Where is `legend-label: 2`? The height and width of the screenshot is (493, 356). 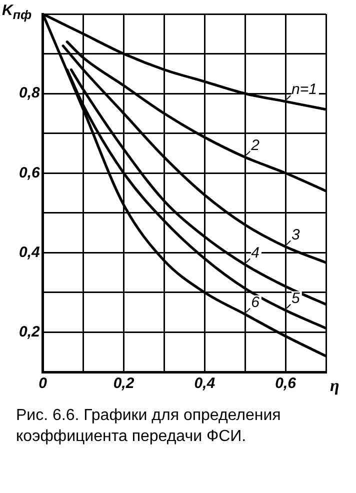
legend-label: 2 is located at coordinates (255, 145).